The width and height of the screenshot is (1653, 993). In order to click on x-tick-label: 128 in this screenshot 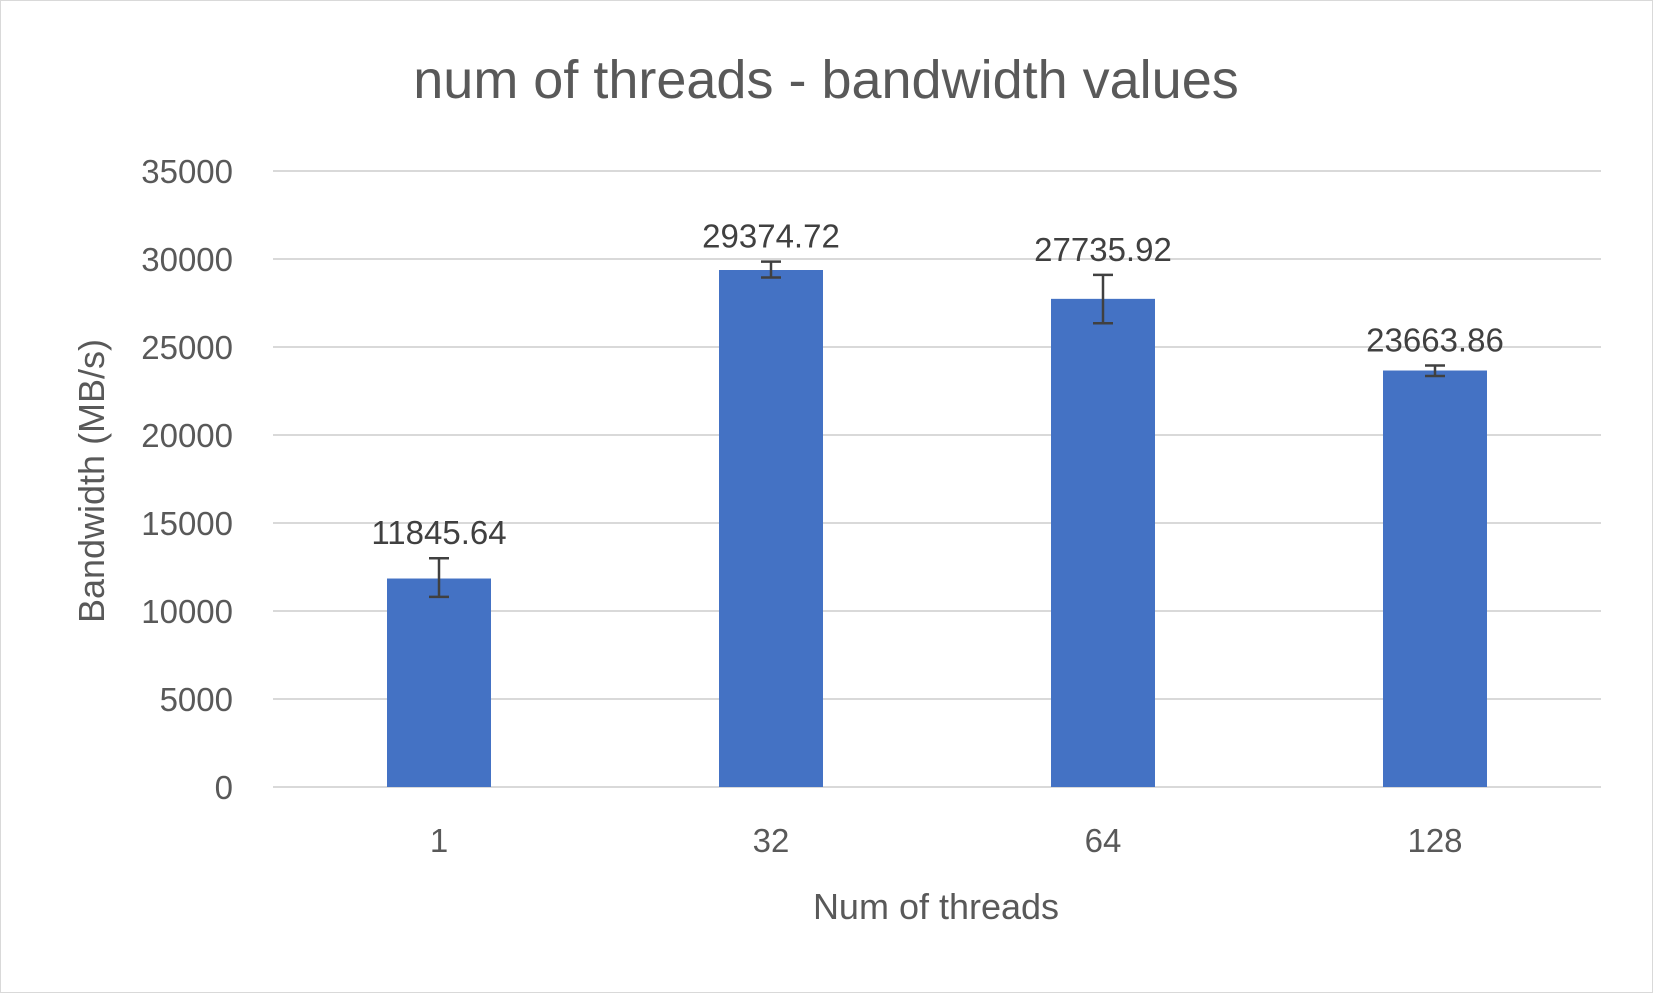, I will do `click(1434, 840)`.